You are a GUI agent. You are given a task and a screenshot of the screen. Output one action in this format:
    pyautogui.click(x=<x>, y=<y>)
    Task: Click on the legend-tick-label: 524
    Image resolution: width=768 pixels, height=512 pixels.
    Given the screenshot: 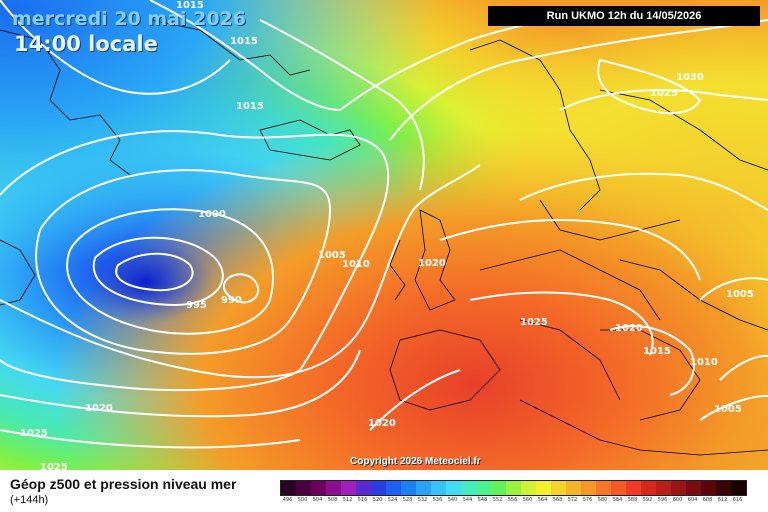 What is the action you would take?
    pyautogui.click(x=392, y=500)
    